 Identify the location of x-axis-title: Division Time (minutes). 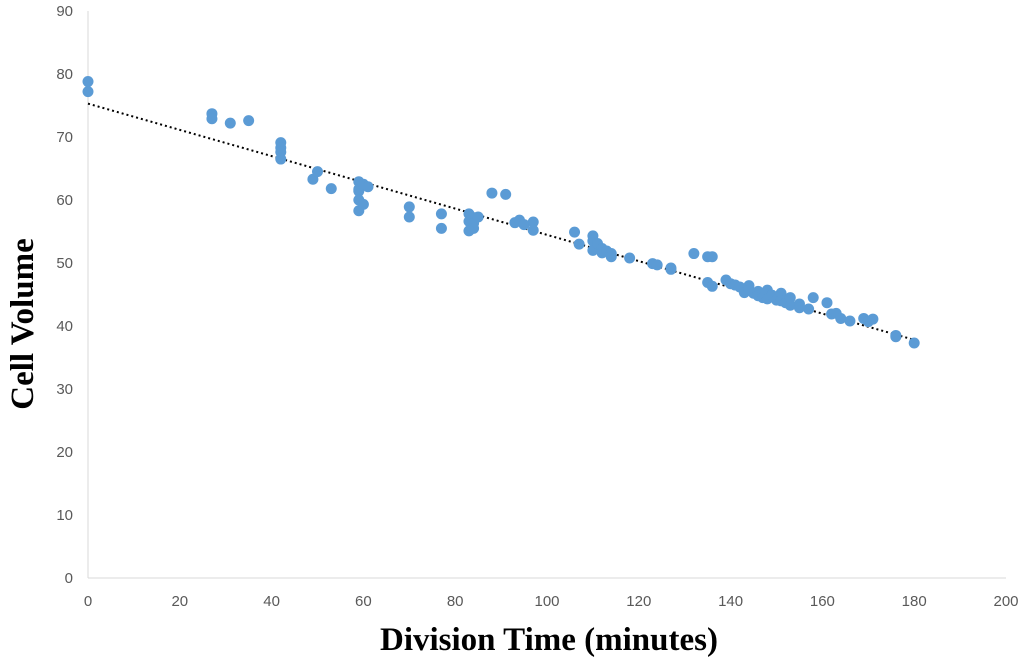
(549, 640).